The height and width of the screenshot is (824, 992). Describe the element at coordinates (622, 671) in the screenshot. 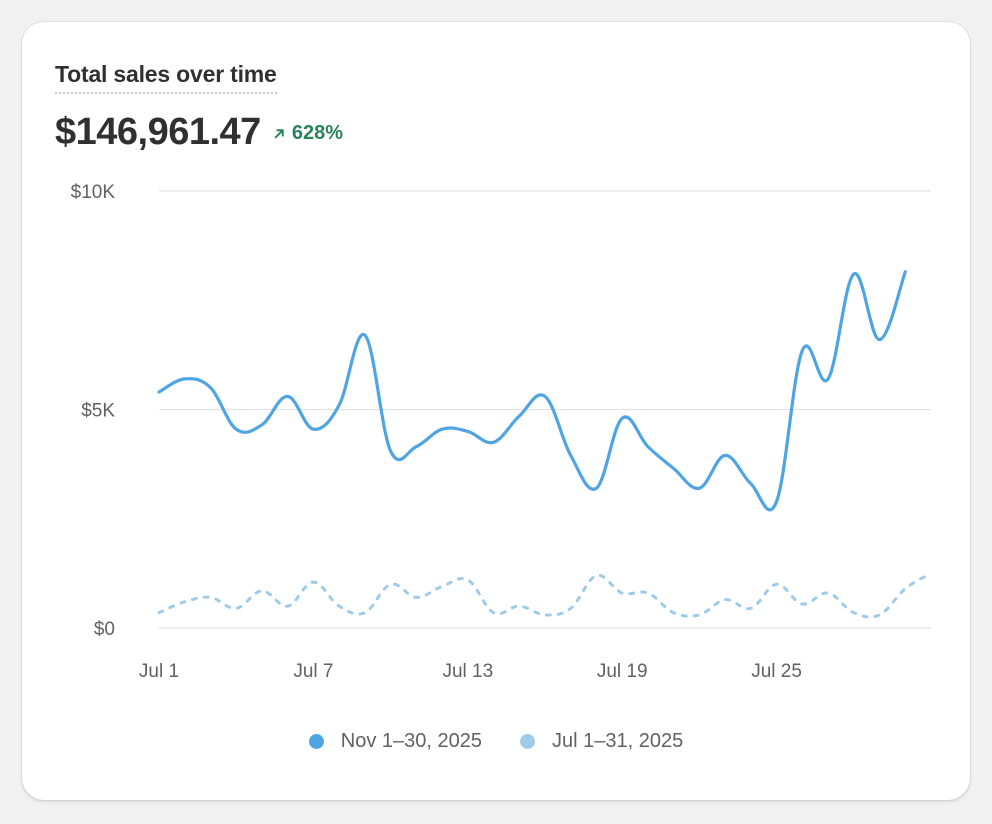

I see `x-tick-label-3: Jul 19` at that location.